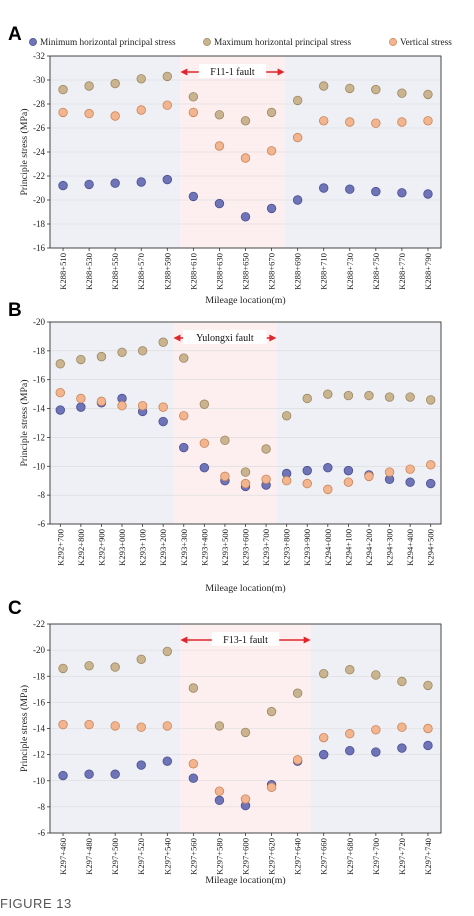 This screenshot has height=916, width=474. I want to click on x-tick-label: K294+400, so click(410, 547).